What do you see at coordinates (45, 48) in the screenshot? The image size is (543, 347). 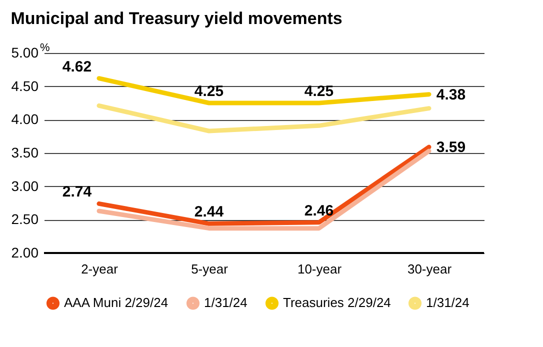 I see `y-axis-title: %` at bounding box center [45, 48].